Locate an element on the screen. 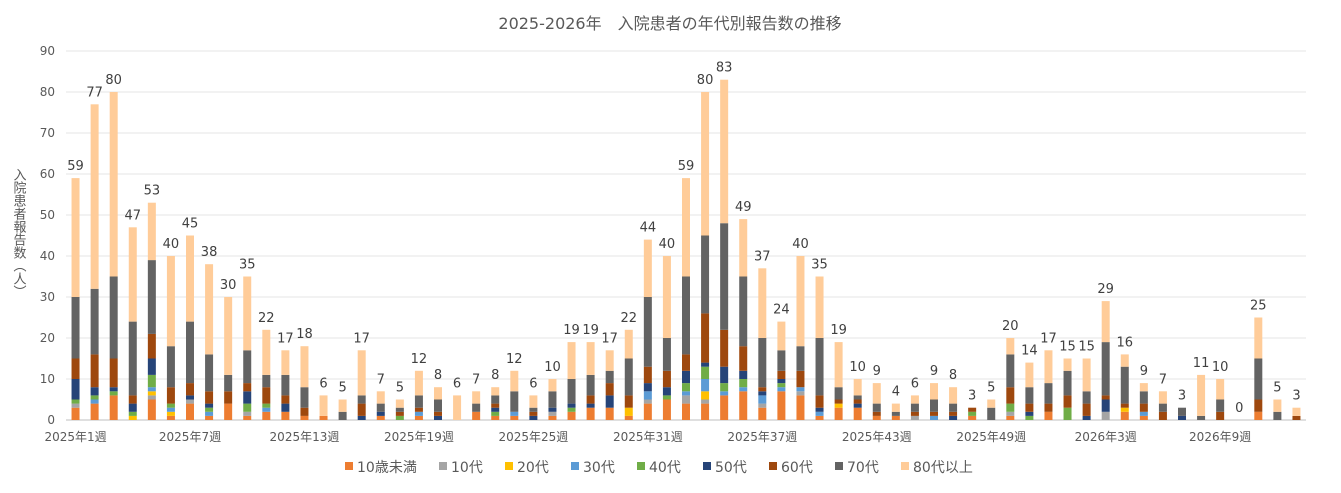 The image size is (1341, 493). data-label: 20 is located at coordinates (1010, 326).